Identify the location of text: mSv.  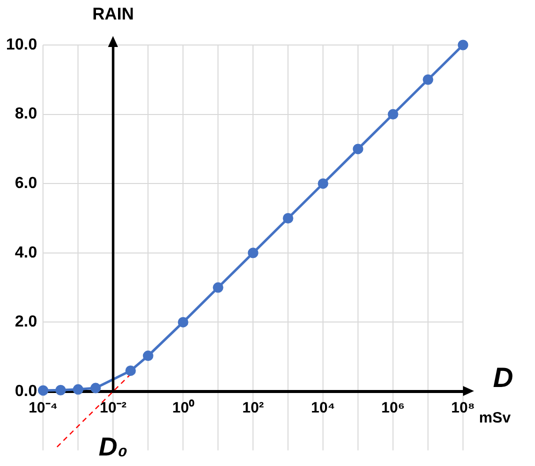
(495, 418).